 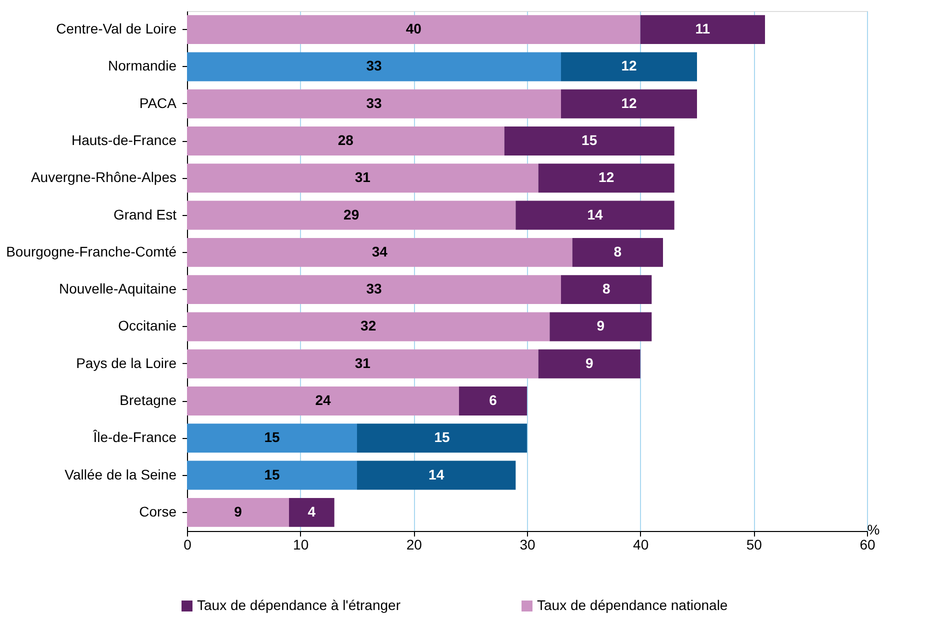 I want to click on x-tick-label: 0, so click(x=188, y=544).